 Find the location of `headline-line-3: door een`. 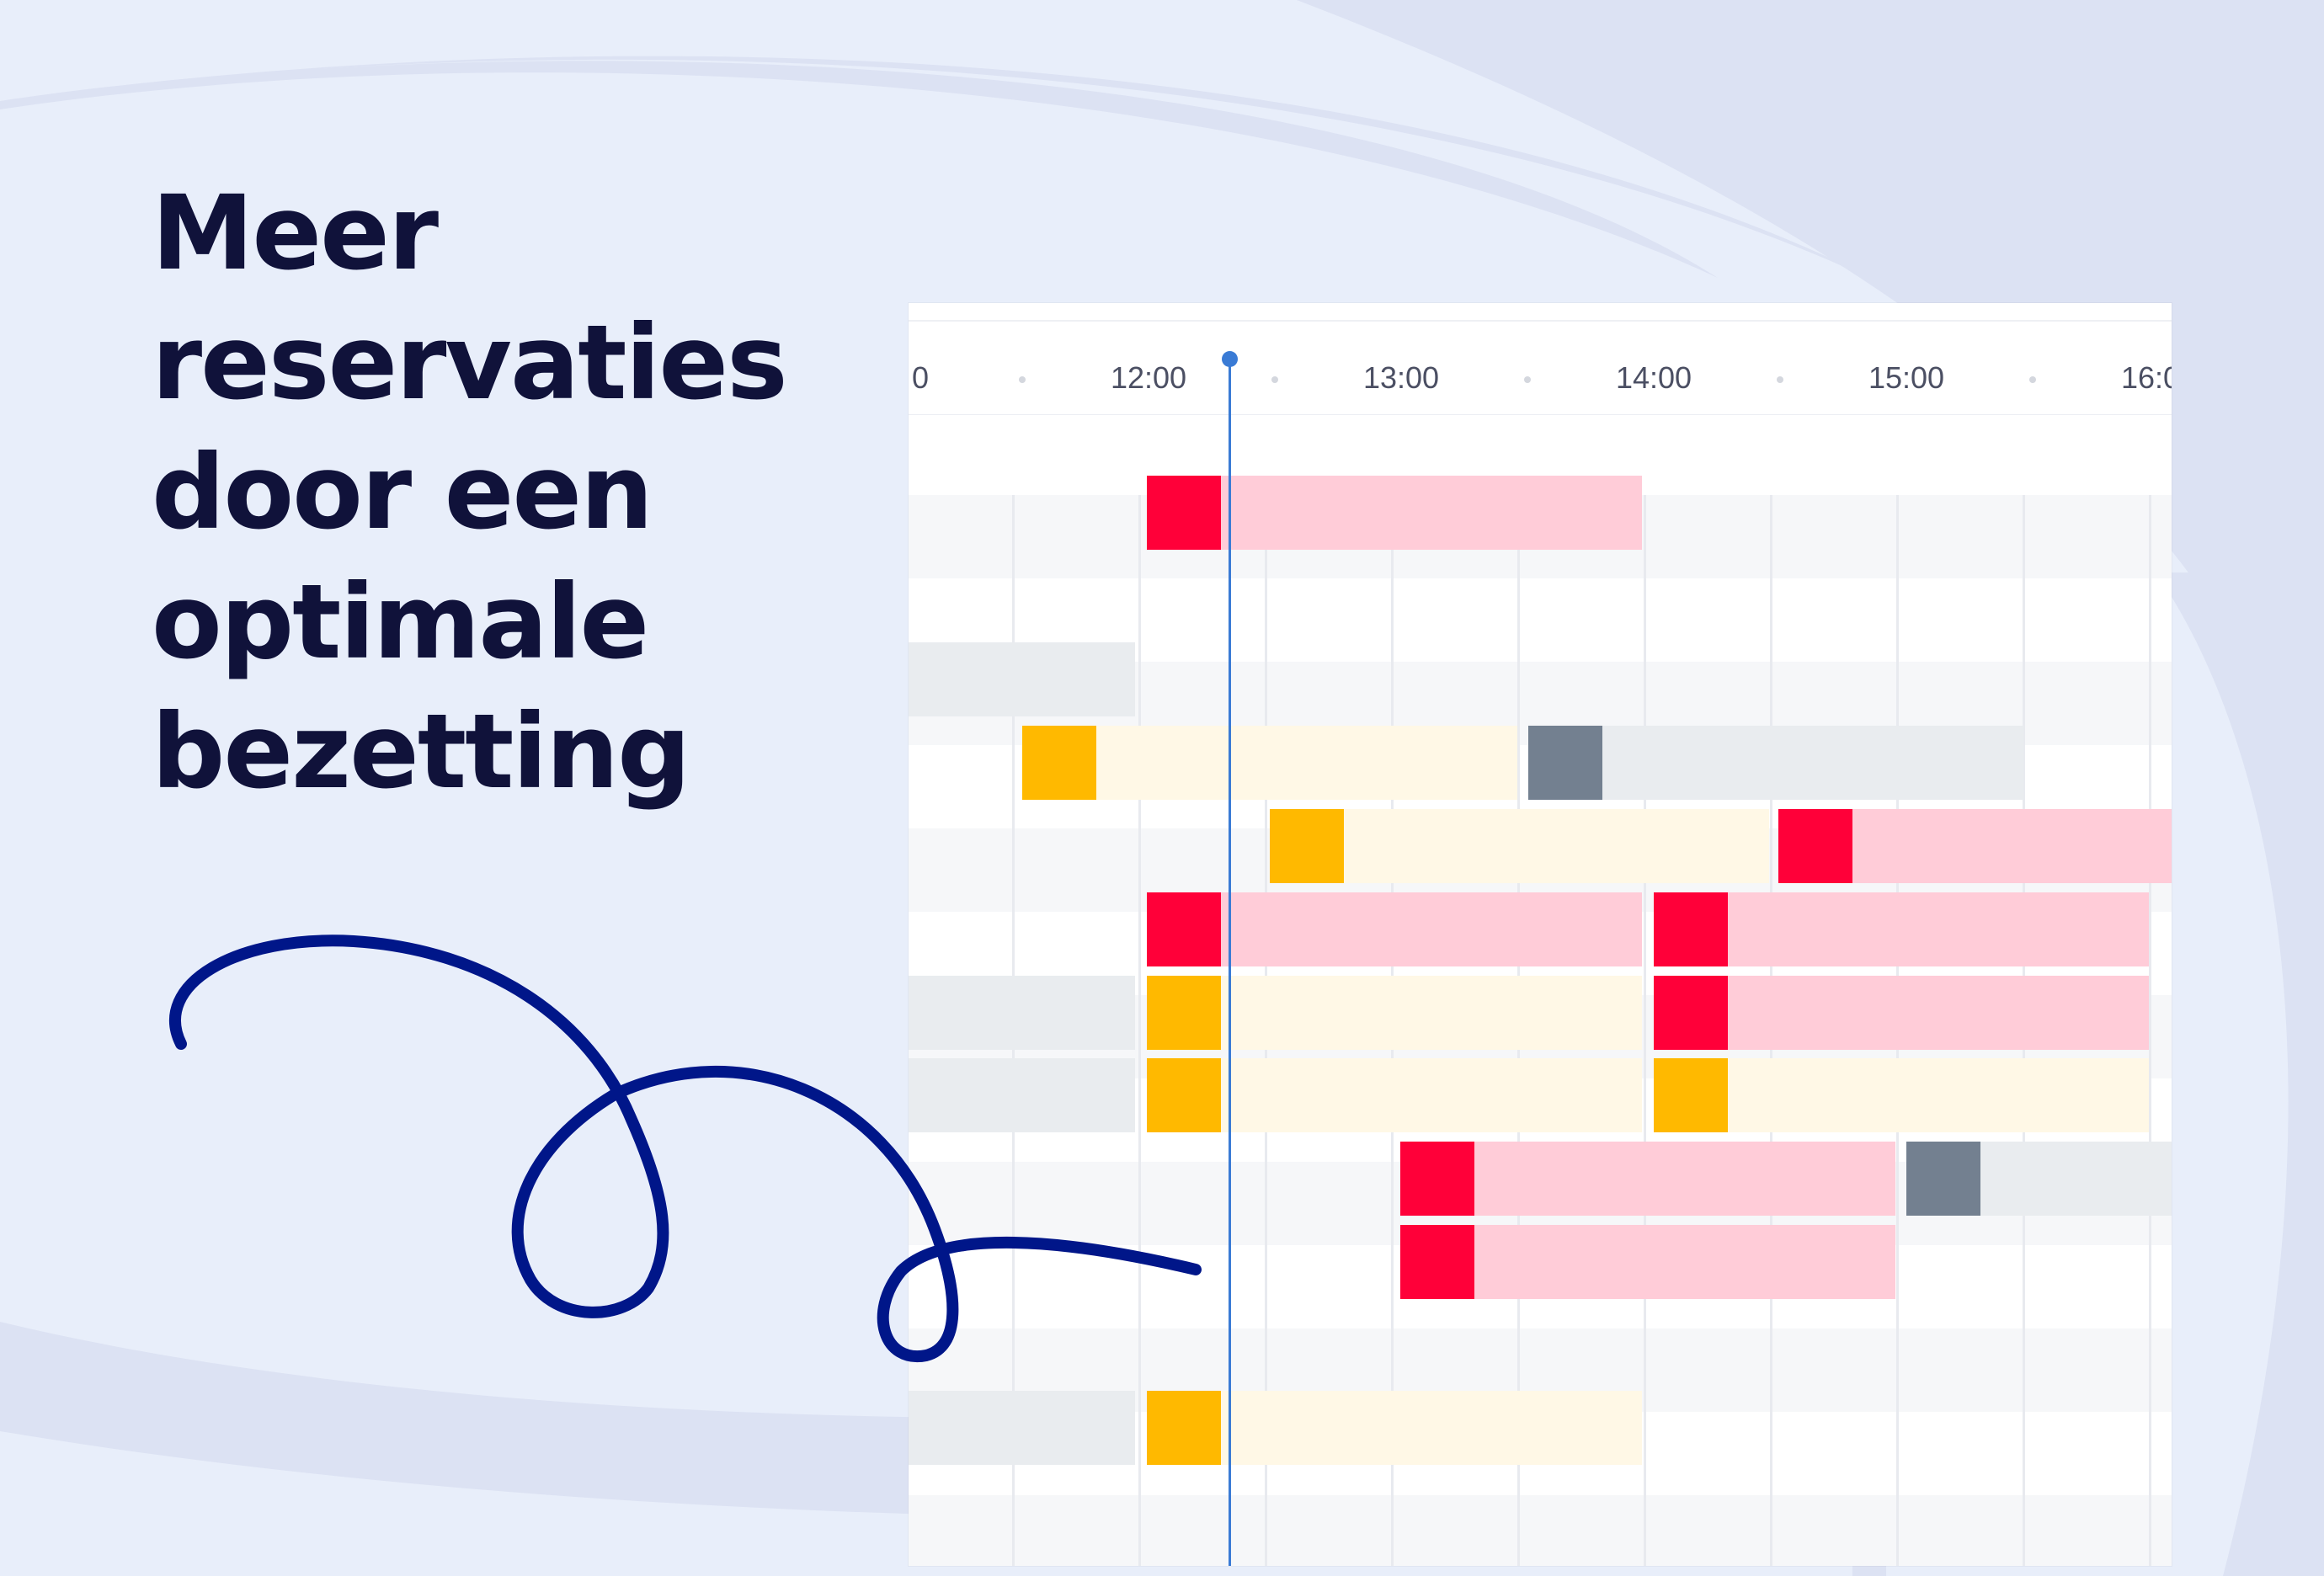

headline-line-3: door een is located at coordinates (402, 492).